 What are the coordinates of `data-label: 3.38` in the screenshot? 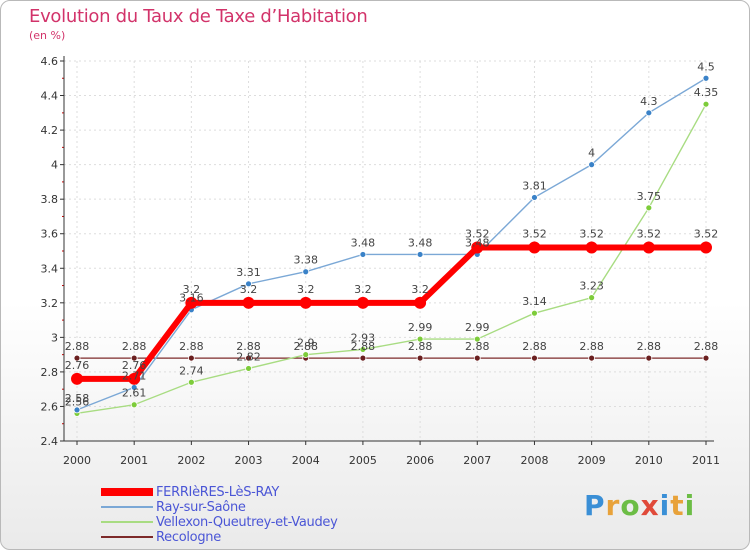 It's located at (305, 260).